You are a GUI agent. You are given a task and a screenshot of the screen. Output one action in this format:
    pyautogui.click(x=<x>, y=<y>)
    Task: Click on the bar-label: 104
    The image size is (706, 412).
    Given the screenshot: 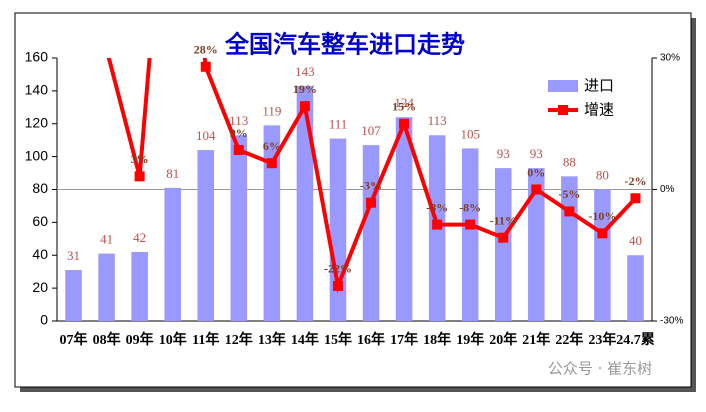 What is the action you would take?
    pyautogui.click(x=206, y=135)
    